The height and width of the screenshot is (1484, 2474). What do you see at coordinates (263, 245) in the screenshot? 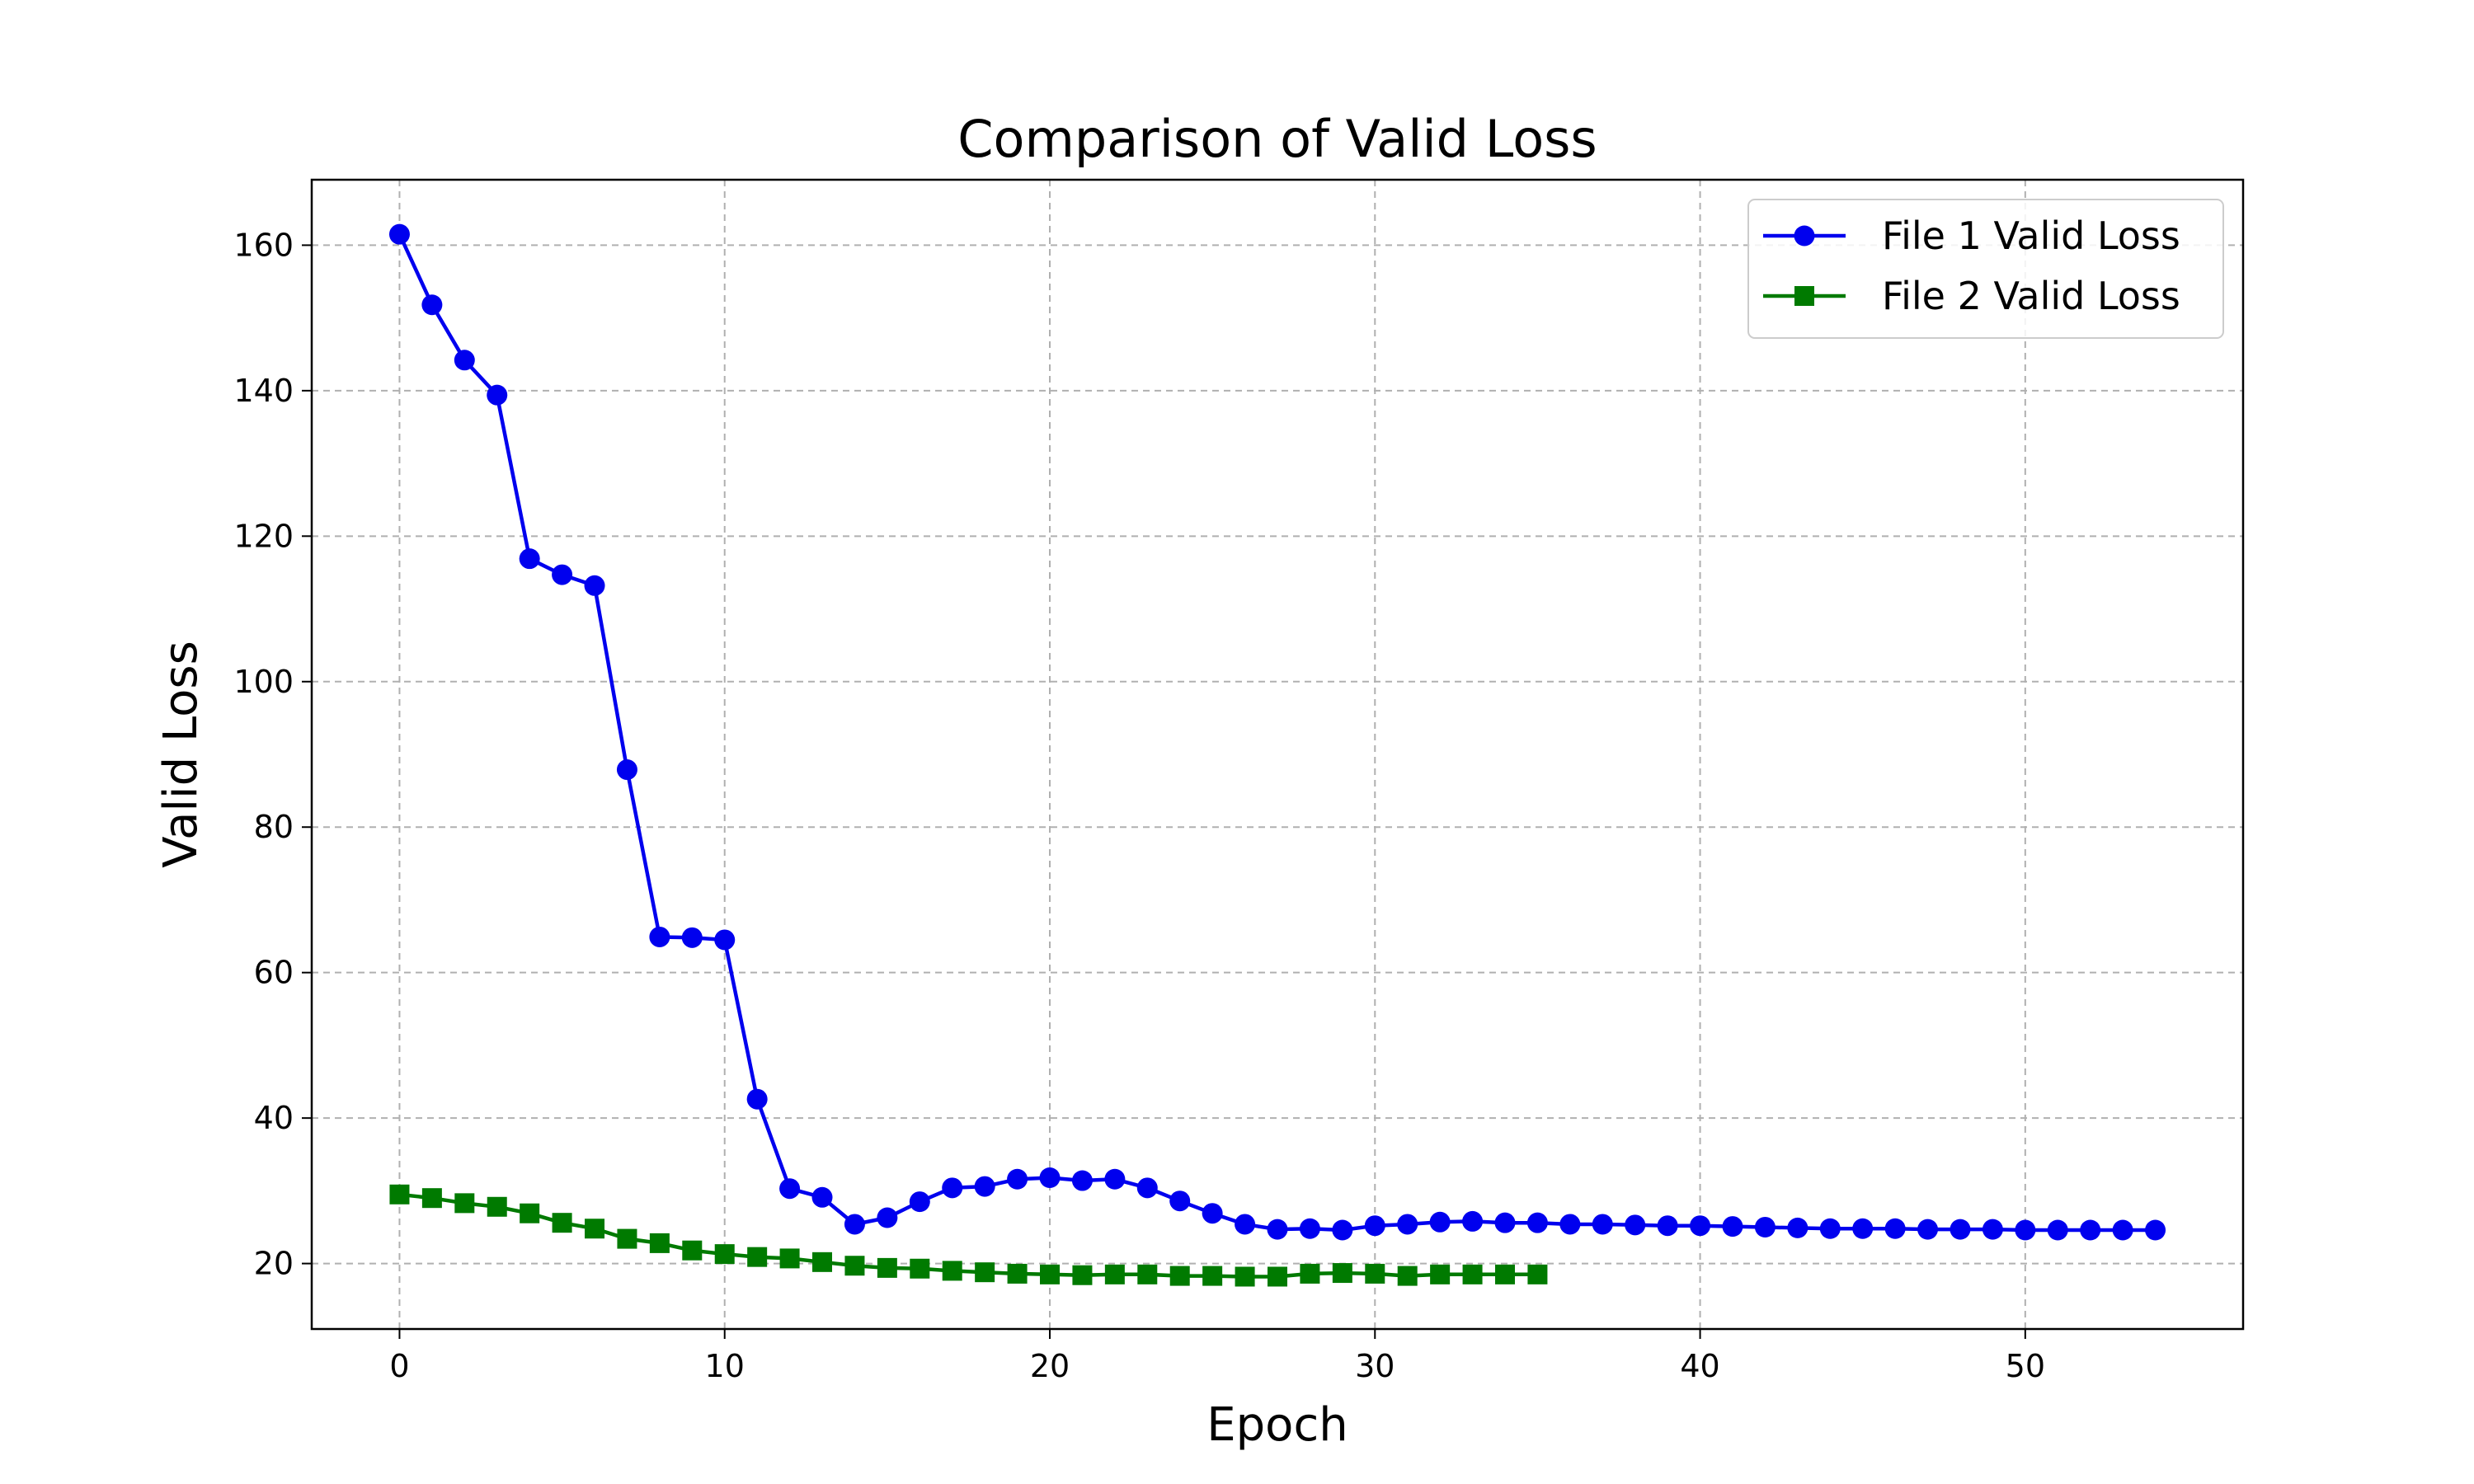
I see `y-tick-label: 160` at bounding box center [263, 245].